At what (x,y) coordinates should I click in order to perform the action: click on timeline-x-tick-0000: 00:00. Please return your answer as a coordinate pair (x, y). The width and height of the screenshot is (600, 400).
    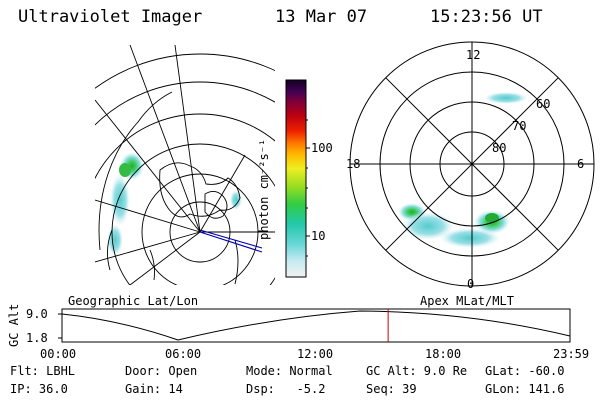
    Looking at the image, I should click on (58, 354).